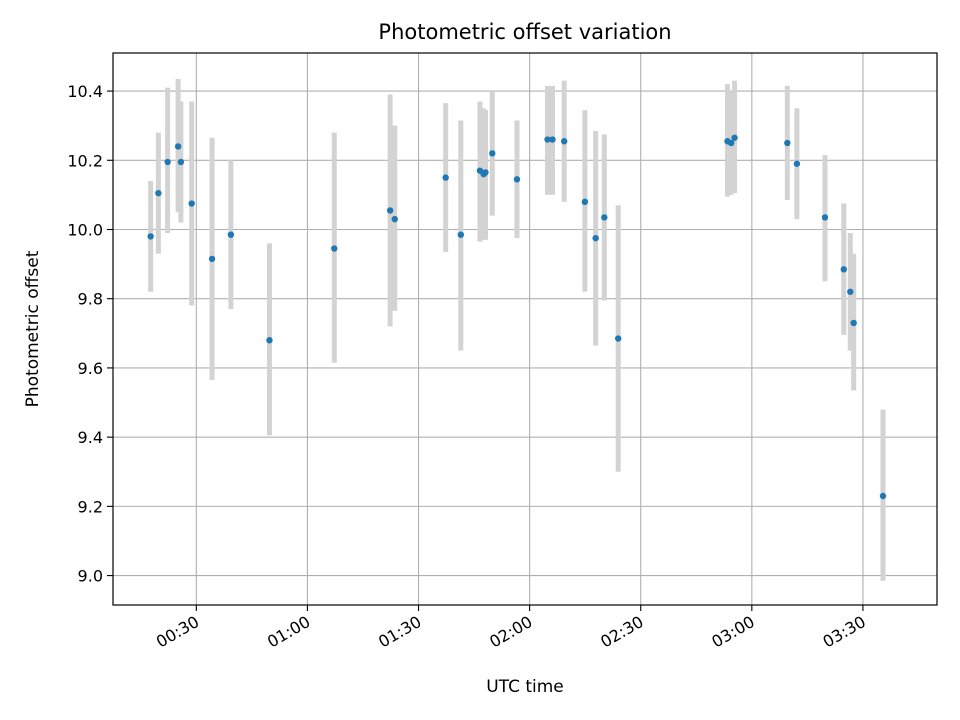 The image size is (960, 720). Describe the element at coordinates (85, 230) in the screenshot. I see `y-tick-label: 10.0` at that location.